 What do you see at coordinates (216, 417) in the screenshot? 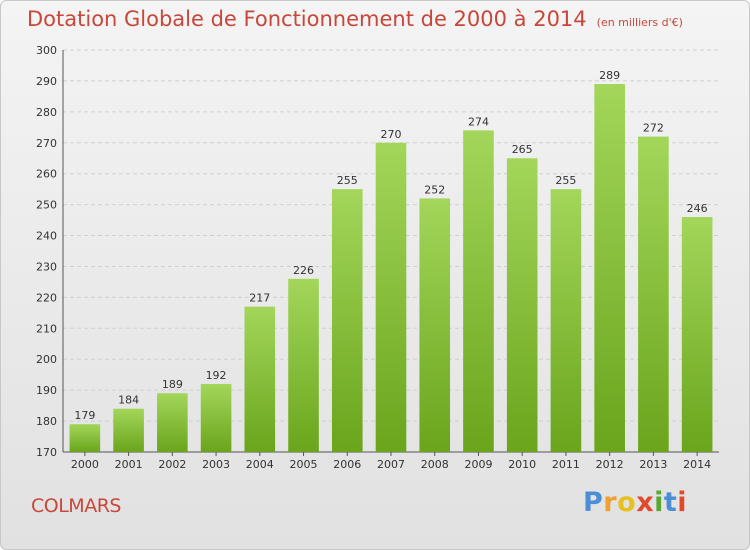
I see `bar-2003` at bounding box center [216, 417].